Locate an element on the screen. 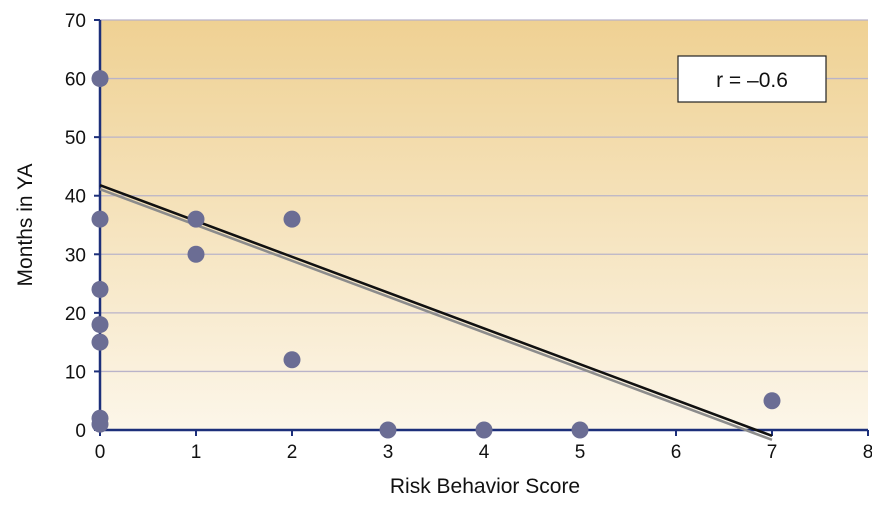 This screenshot has width=872, height=506. annotation-group: r = –0.6 is located at coordinates (752, 79).